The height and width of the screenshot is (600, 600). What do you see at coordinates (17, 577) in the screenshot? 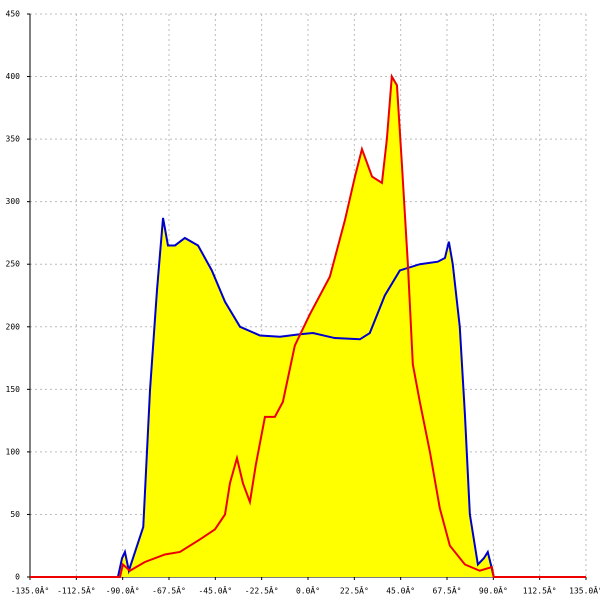
I see `y-tick-label: 0` at bounding box center [17, 577].